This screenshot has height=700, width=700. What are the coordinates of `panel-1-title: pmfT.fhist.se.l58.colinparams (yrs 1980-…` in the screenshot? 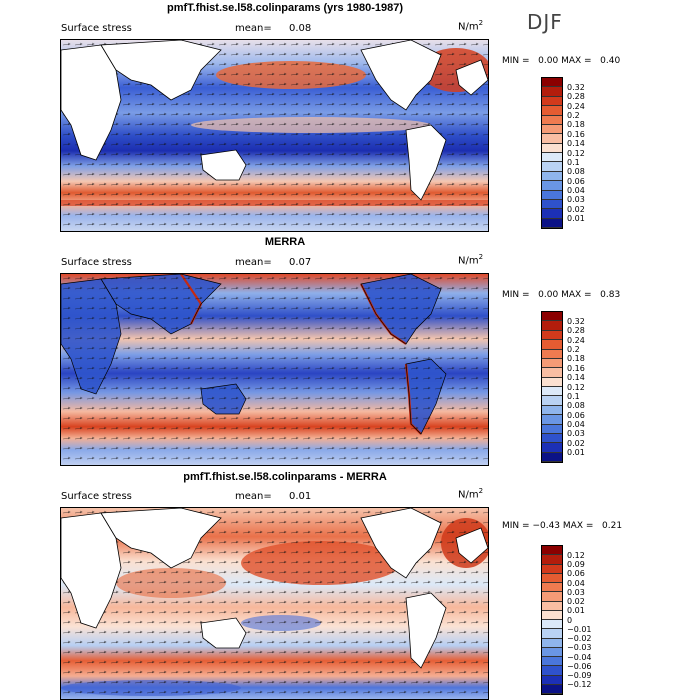 It's located at (285, 8).